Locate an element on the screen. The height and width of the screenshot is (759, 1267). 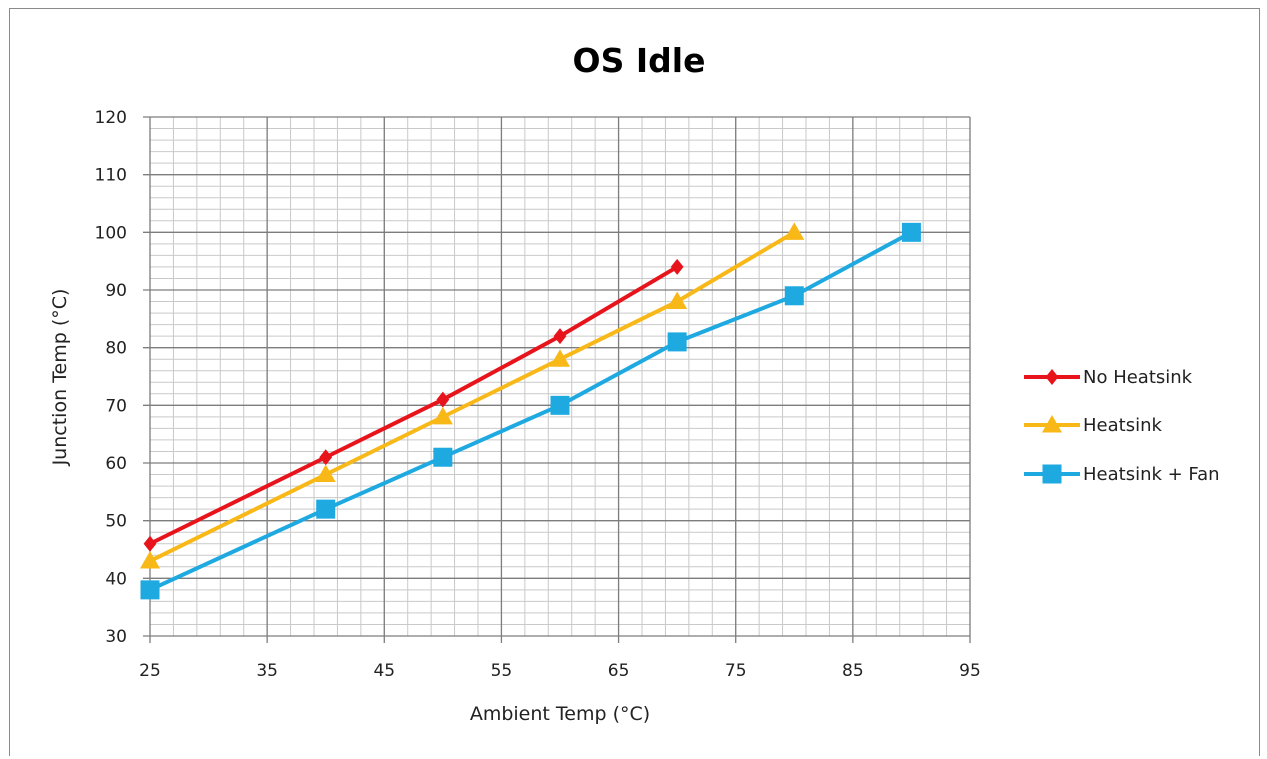
y-tick-label: 70 is located at coordinates (116, 406).